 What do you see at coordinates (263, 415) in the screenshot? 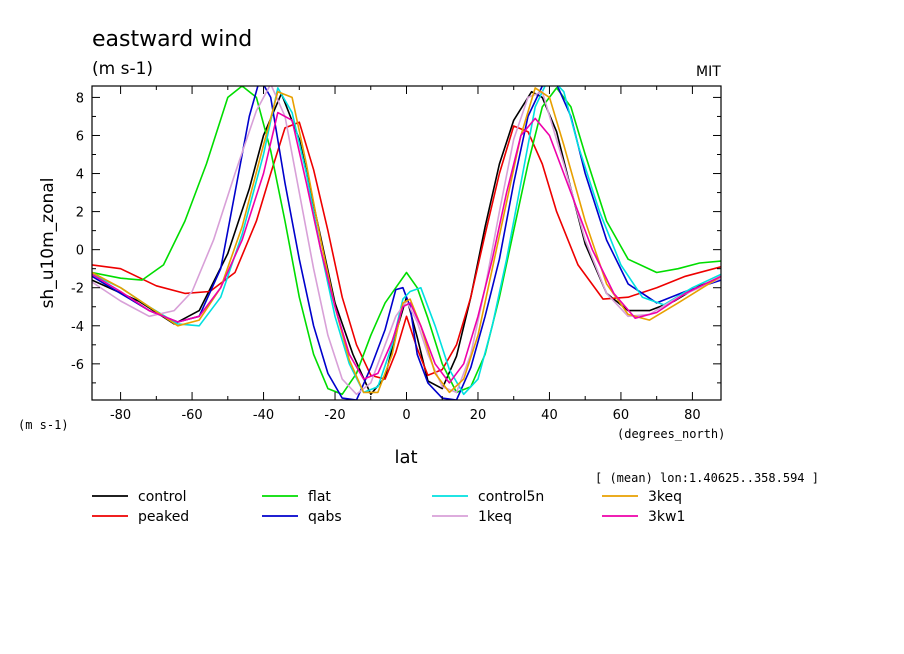
I see `x-tick-label: -40` at bounding box center [263, 415].